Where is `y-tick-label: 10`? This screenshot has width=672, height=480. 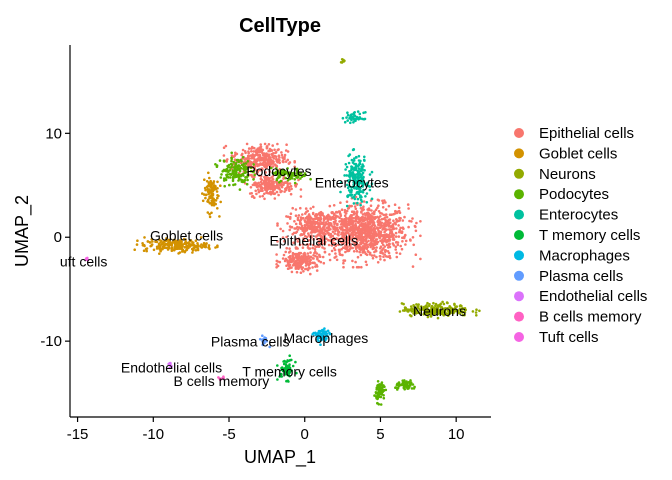 y-tick-label: 10 is located at coordinates (53, 133).